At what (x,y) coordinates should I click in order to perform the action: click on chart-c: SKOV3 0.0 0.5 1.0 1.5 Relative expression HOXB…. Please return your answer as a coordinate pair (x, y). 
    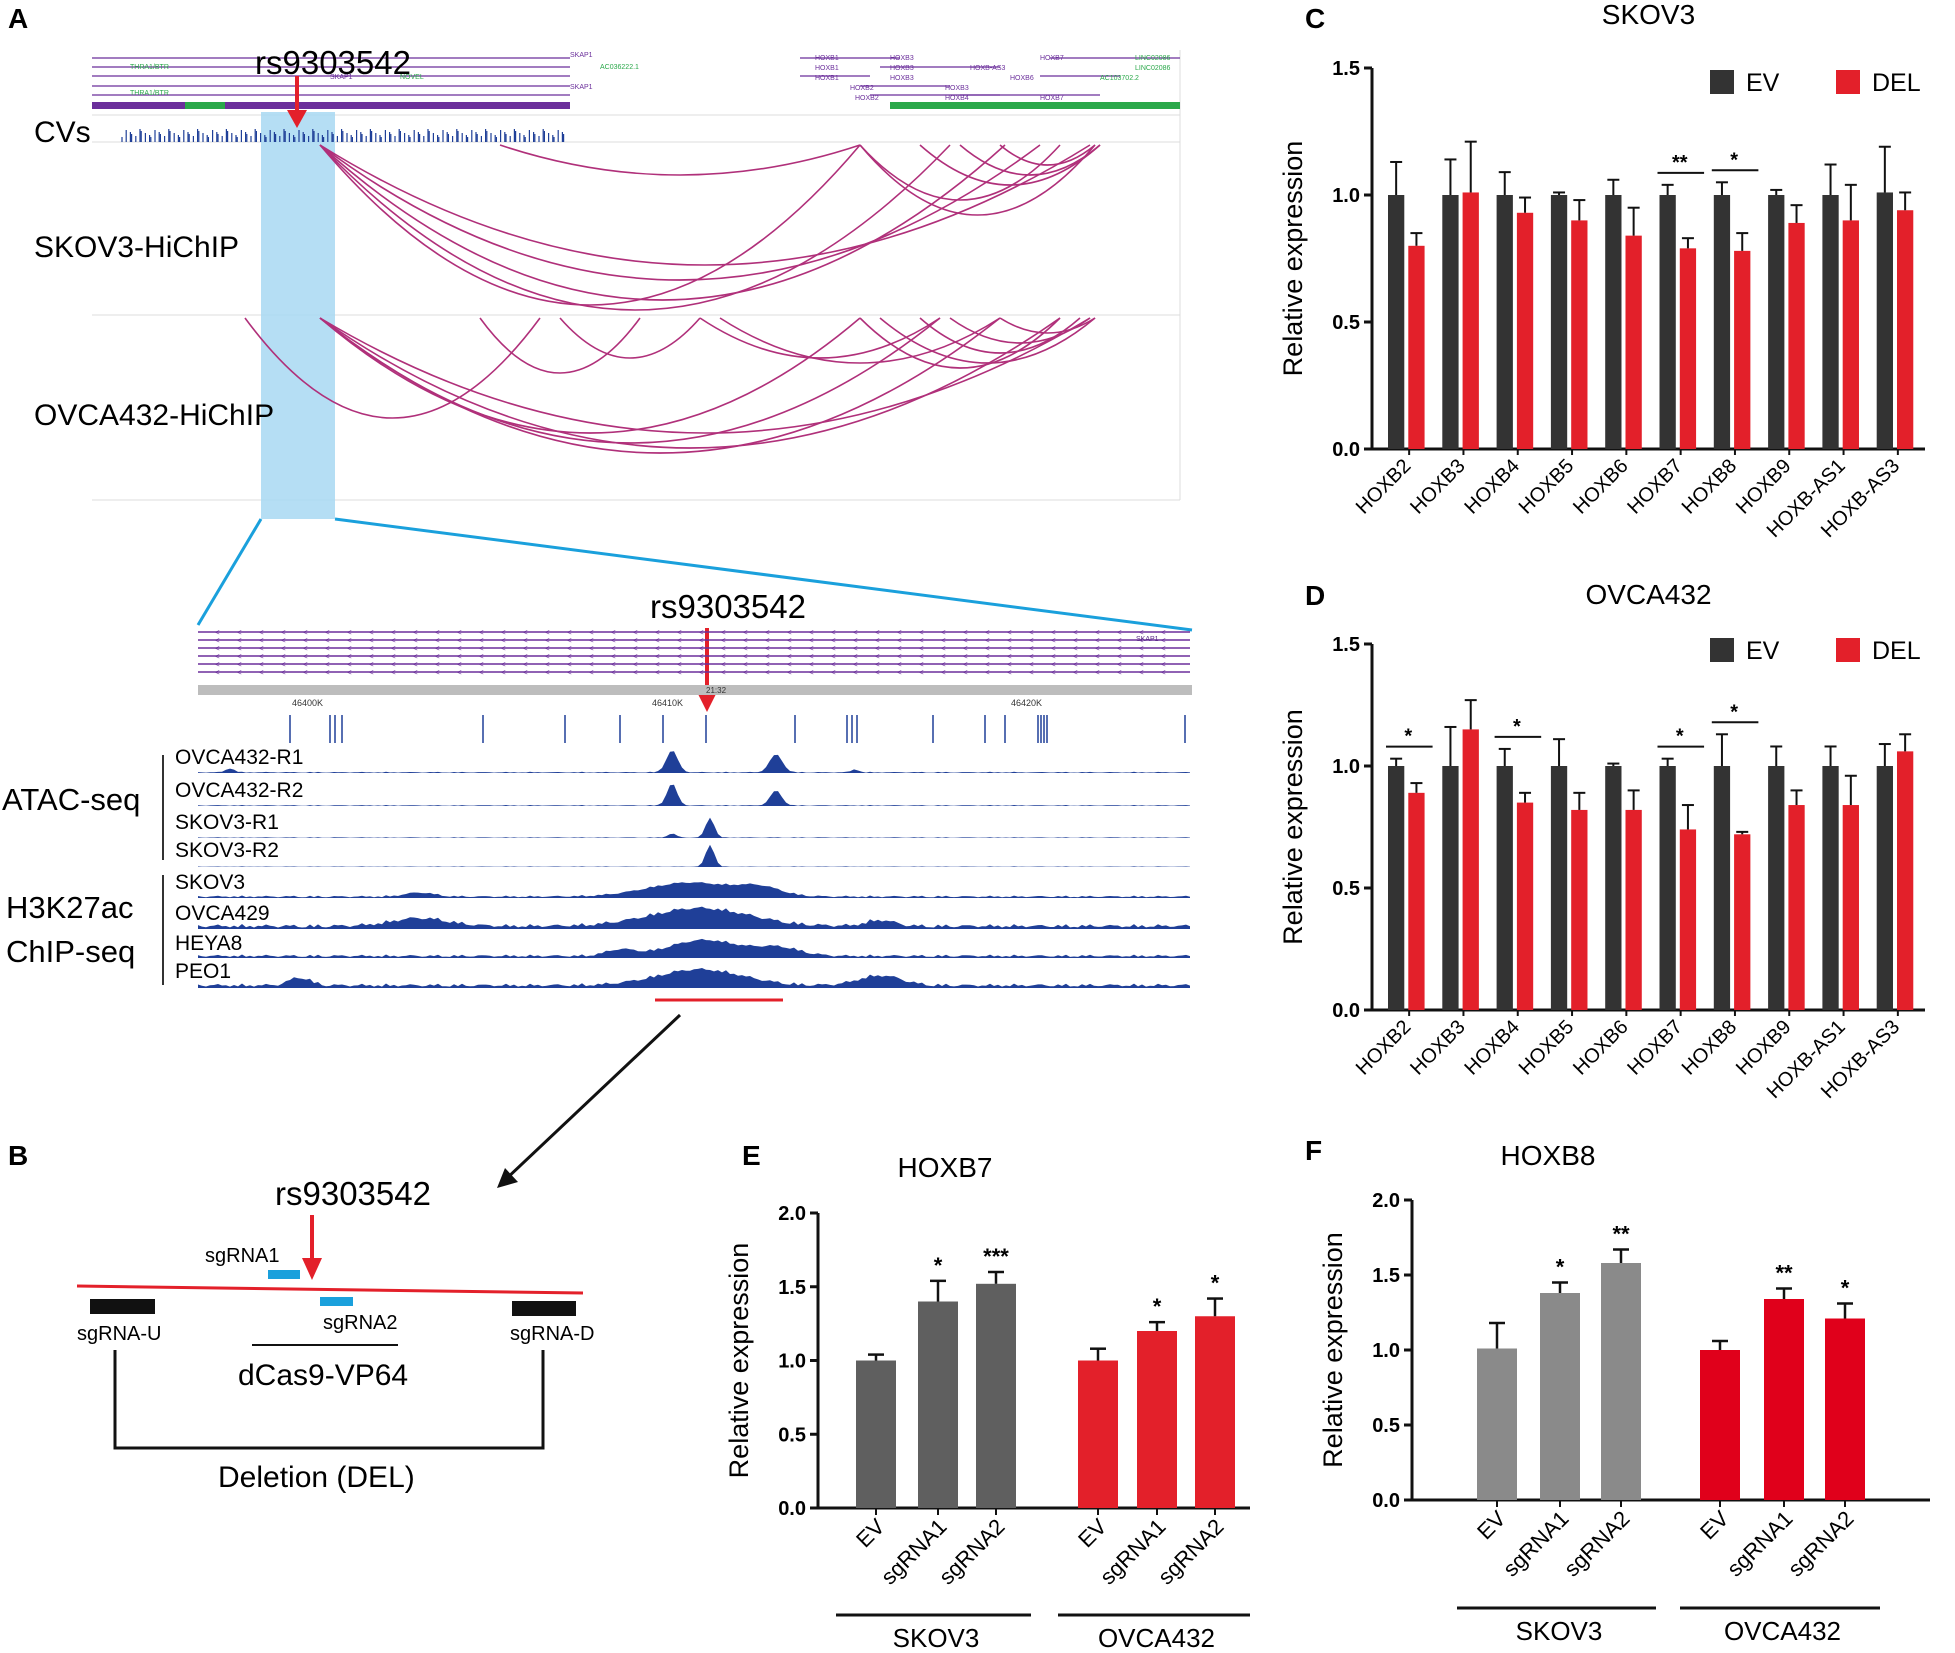
    Looking at the image, I should click on (1601, 271).